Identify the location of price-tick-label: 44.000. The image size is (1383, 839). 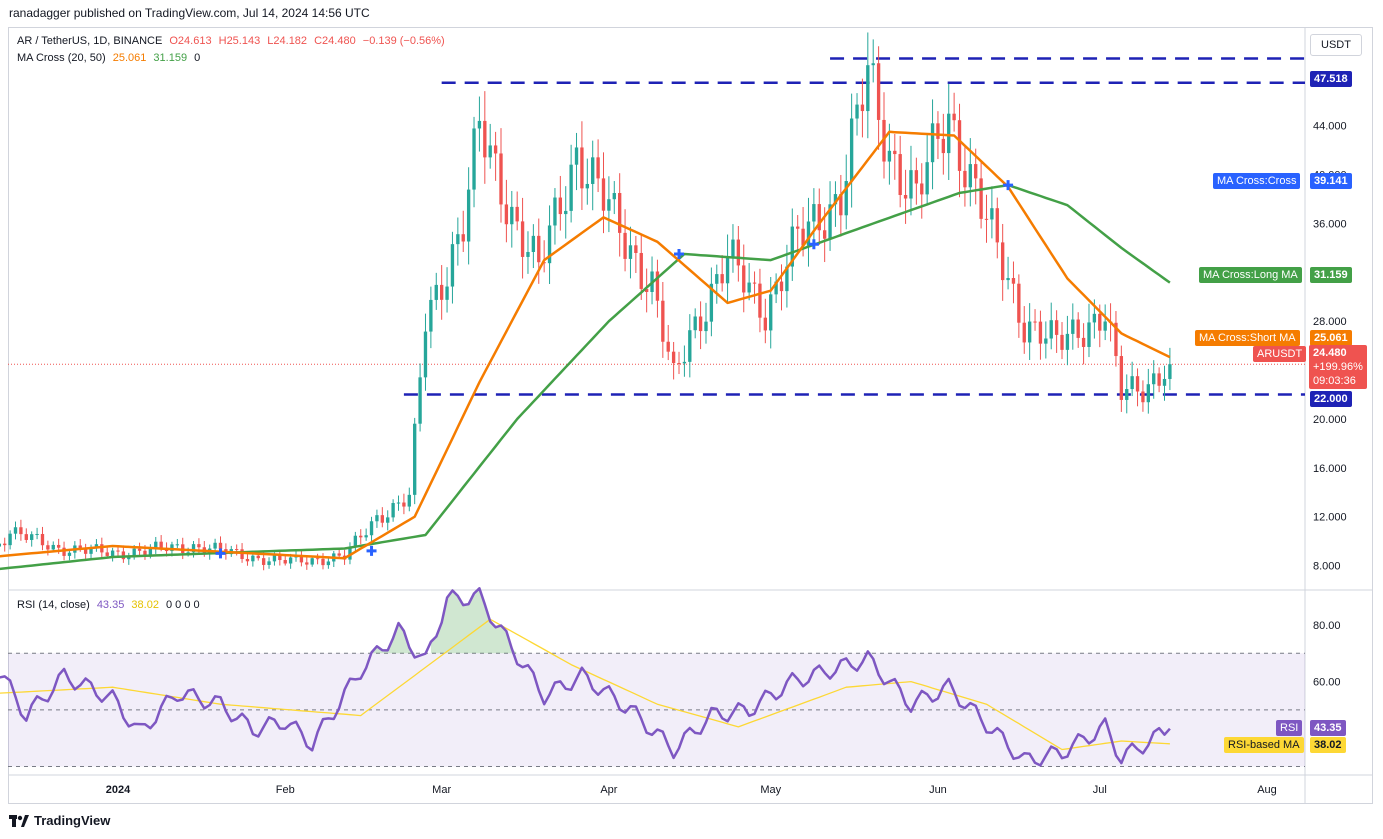
(1330, 127).